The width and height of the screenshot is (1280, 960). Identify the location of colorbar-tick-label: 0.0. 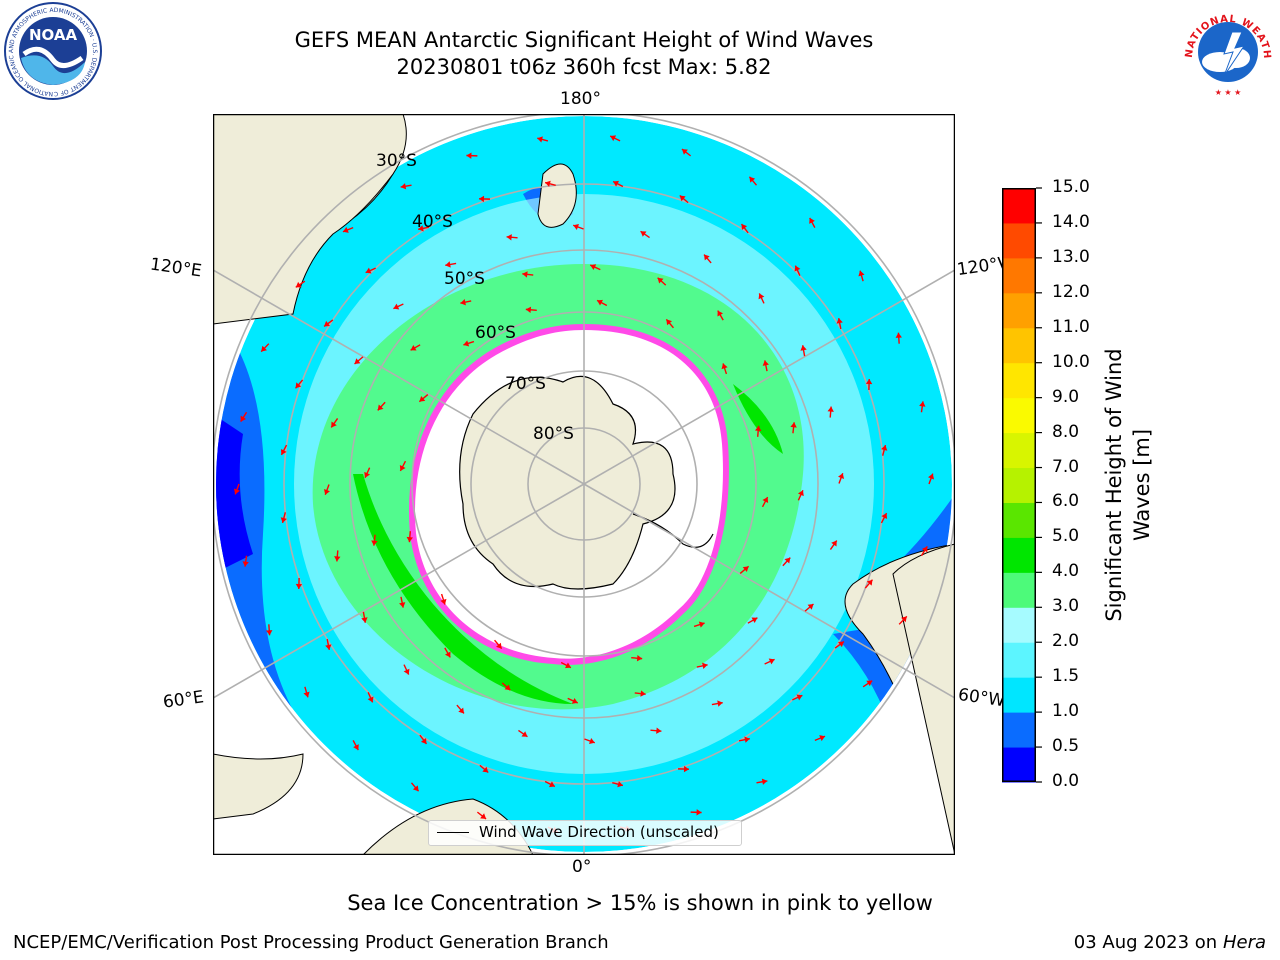
(1066, 781).